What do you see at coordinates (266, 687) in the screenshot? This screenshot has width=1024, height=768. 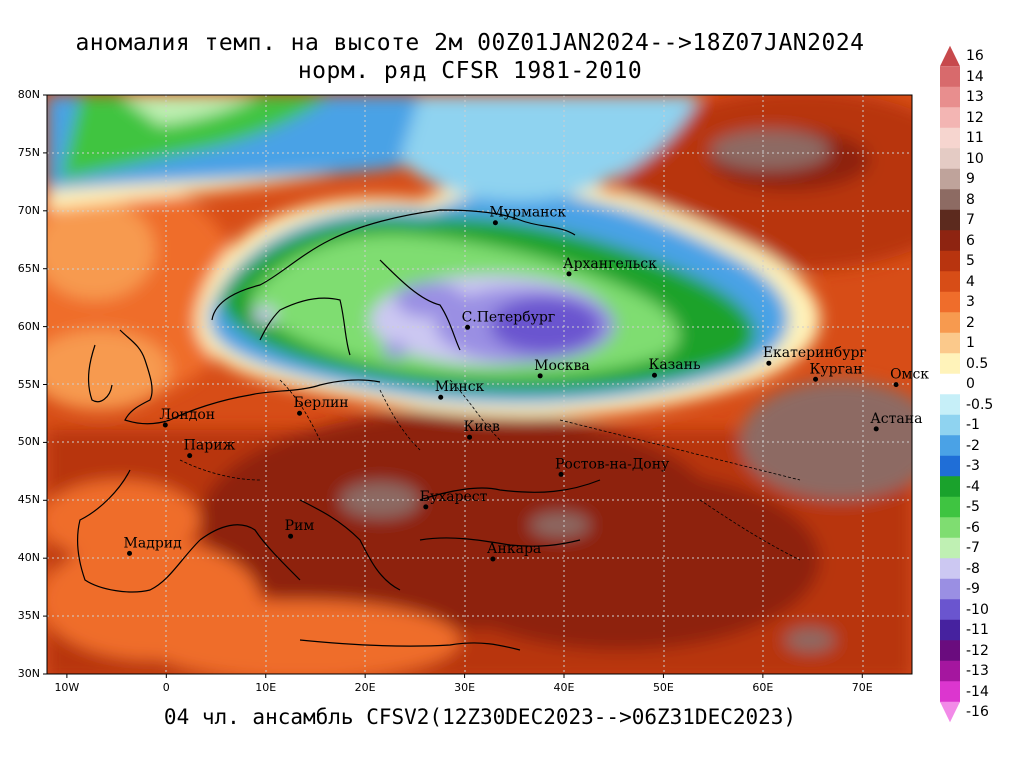 I see `lon-label: 10E` at bounding box center [266, 687].